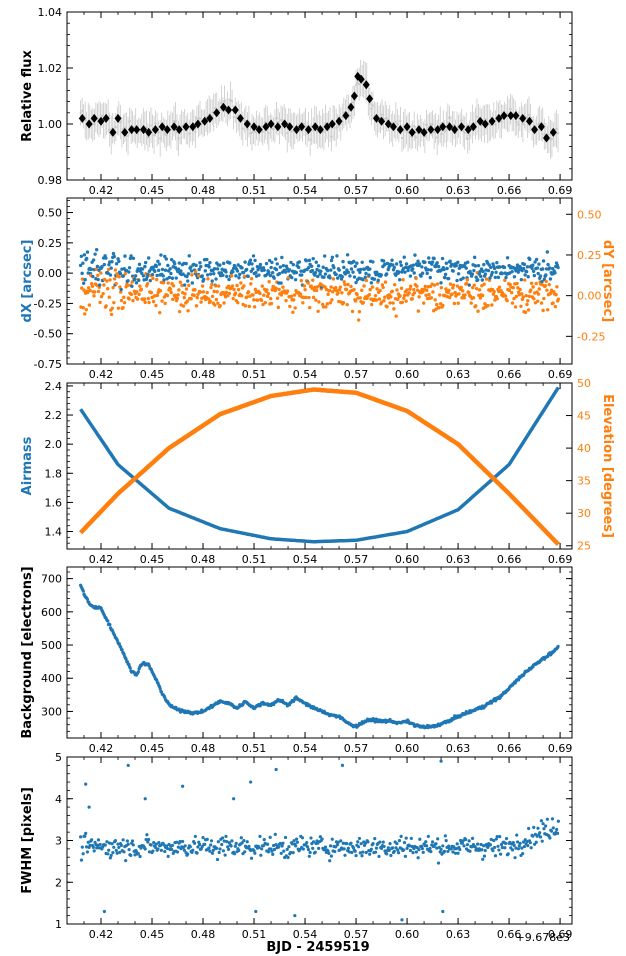  What do you see at coordinates (50, 213) in the screenshot?
I see `y-tick-label: 0.50` at bounding box center [50, 213].